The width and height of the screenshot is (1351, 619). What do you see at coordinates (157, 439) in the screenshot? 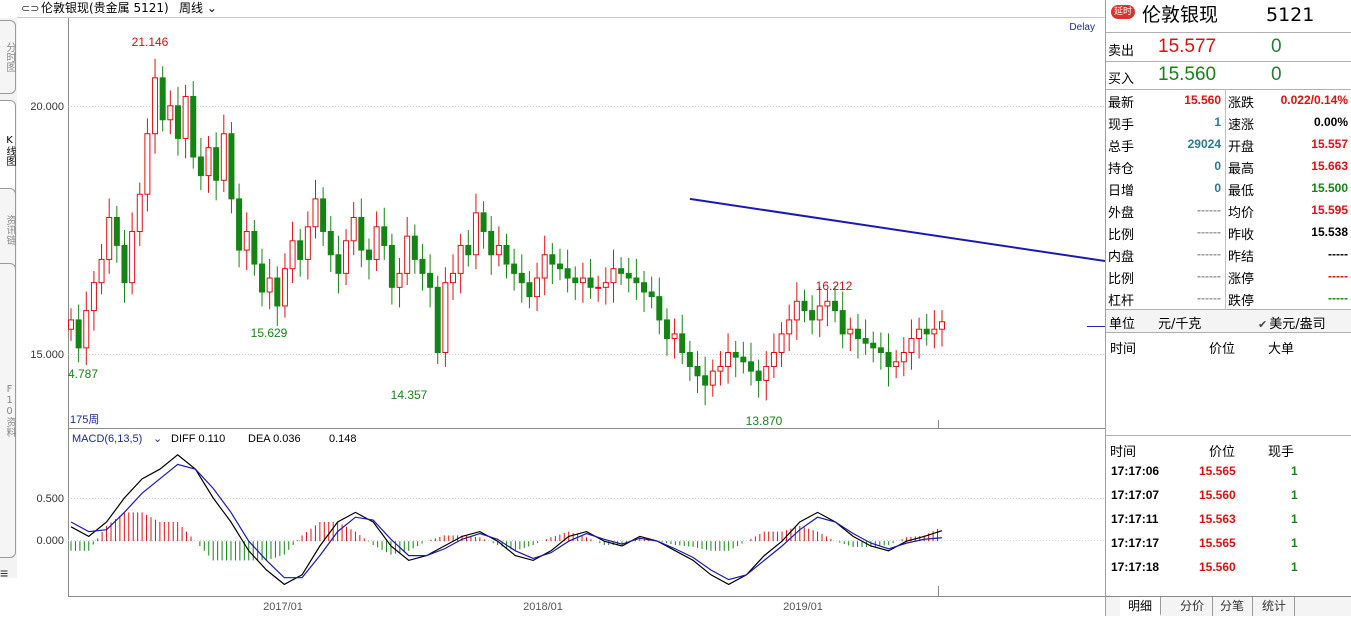
I see `chevron-down-icon: ⌄` at bounding box center [157, 439].